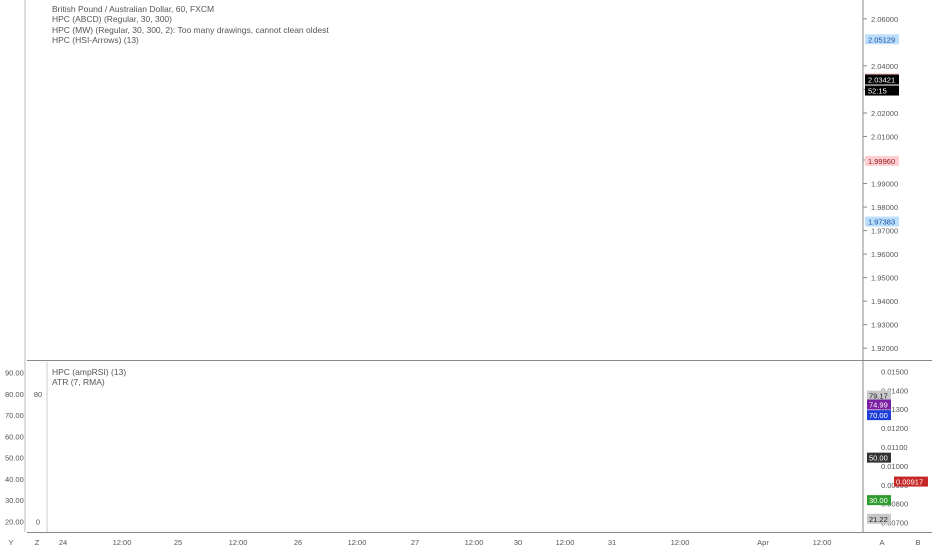  I want to click on price-label-text: 1.97383, so click(881, 222).